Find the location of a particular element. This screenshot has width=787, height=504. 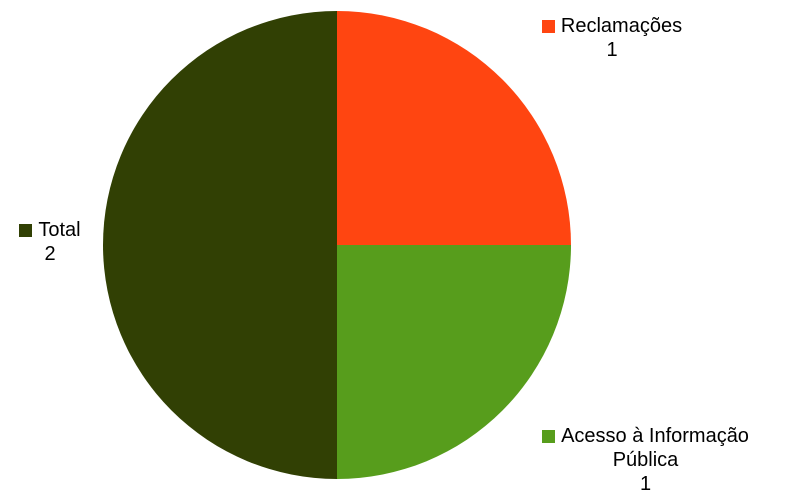

total-label: Total is located at coordinates (59, 230).